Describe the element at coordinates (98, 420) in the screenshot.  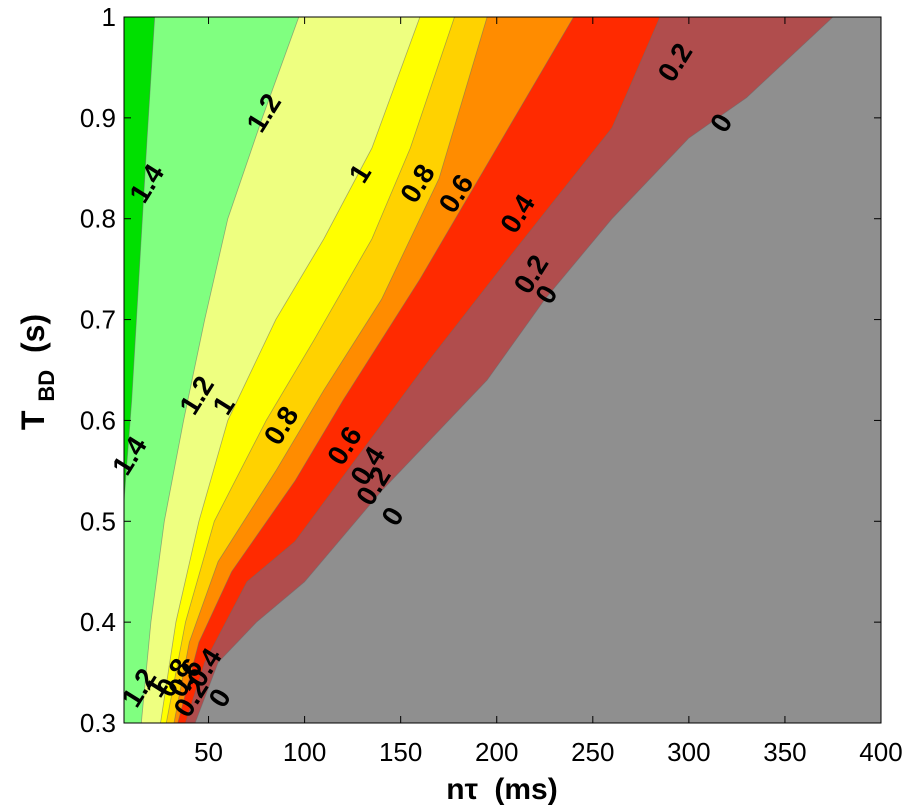
I see `y-tick-label: 0.6` at that location.